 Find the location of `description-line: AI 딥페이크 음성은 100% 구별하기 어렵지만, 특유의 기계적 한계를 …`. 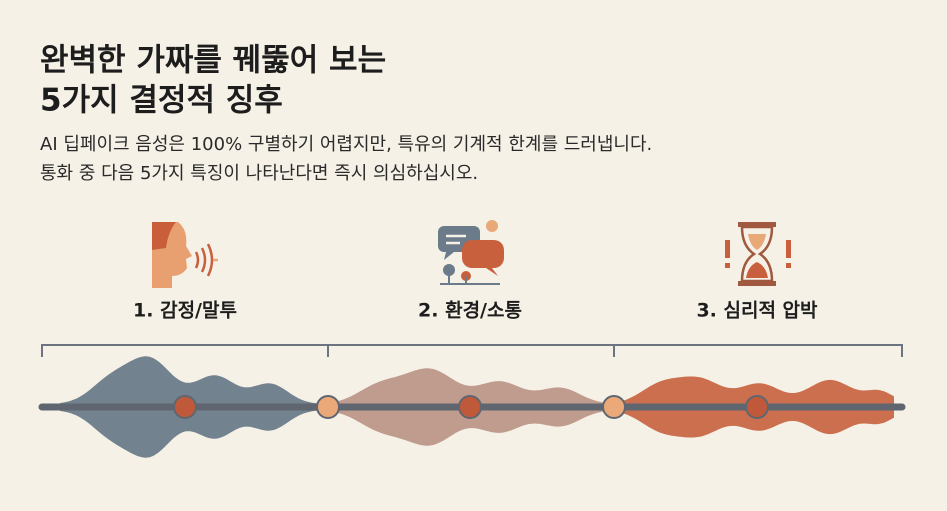

description-line: AI 딥페이크 음성은 100% 구별하기 어렵지만, 특유의 기계적 한계를 … is located at coordinates (346, 144).